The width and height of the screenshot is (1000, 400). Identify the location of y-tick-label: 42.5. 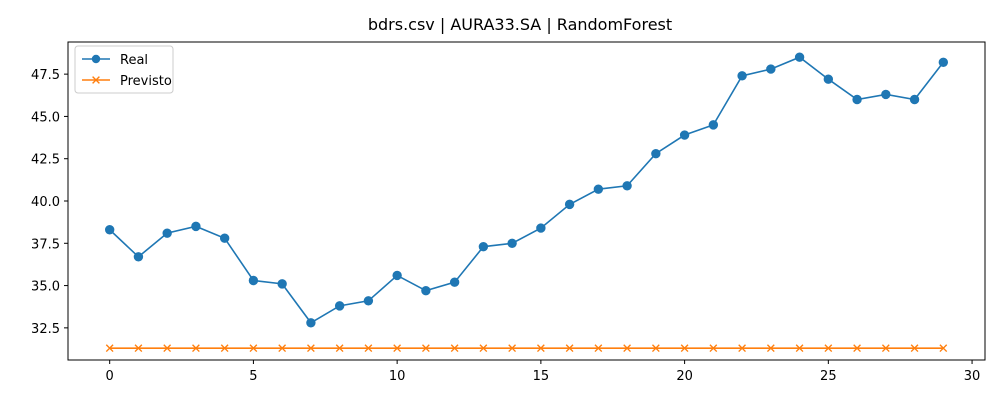
(45, 160).